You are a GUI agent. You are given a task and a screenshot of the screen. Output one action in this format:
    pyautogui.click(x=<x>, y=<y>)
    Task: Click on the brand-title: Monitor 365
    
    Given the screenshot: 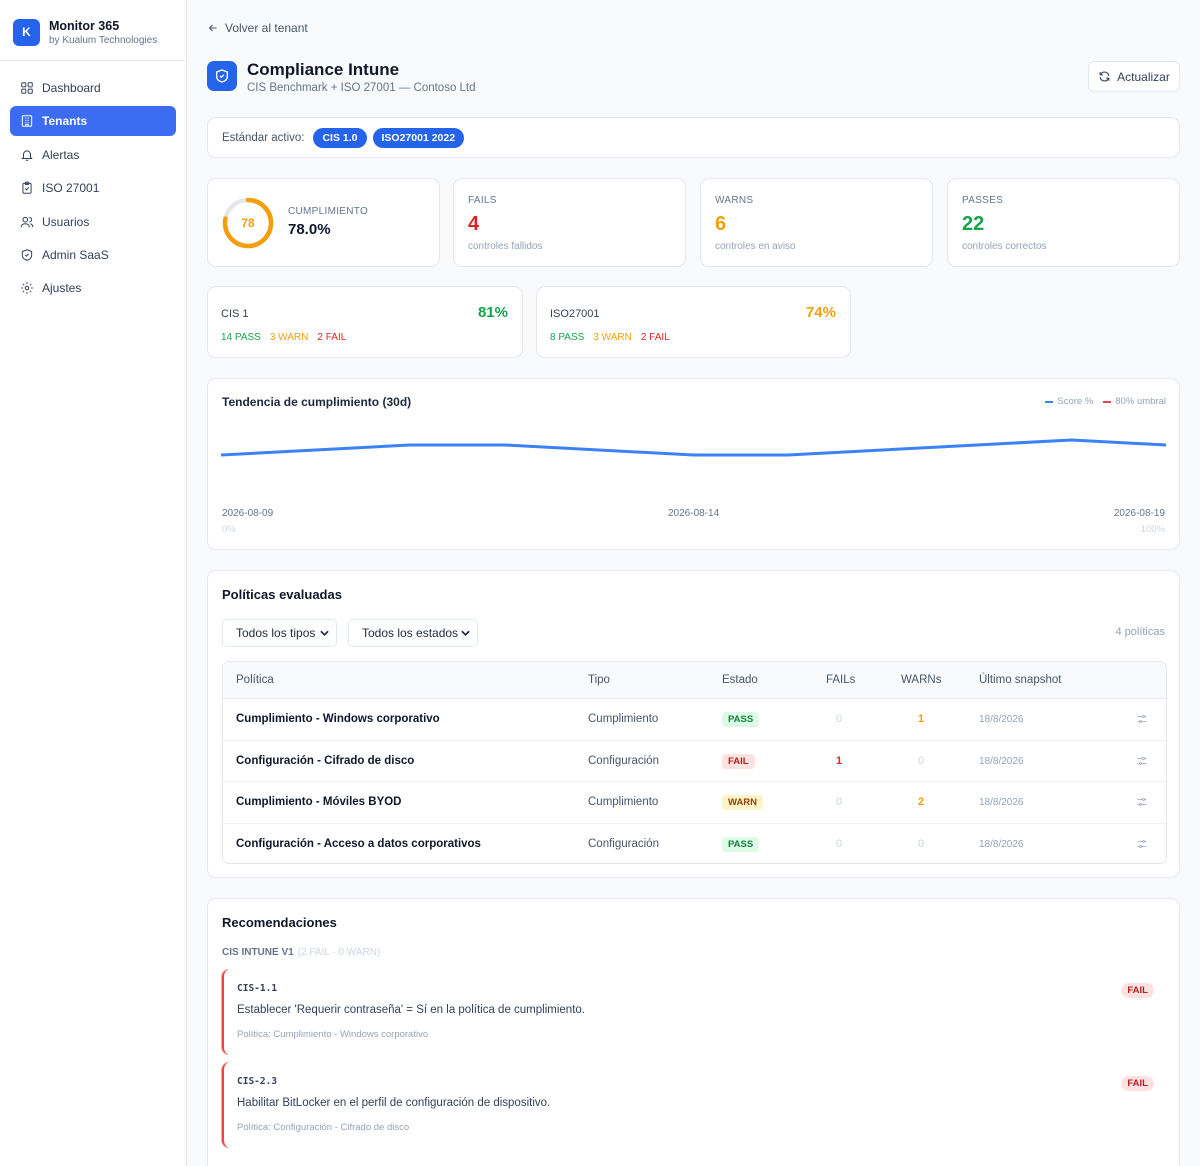 What is the action you would take?
    pyautogui.click(x=84, y=25)
    